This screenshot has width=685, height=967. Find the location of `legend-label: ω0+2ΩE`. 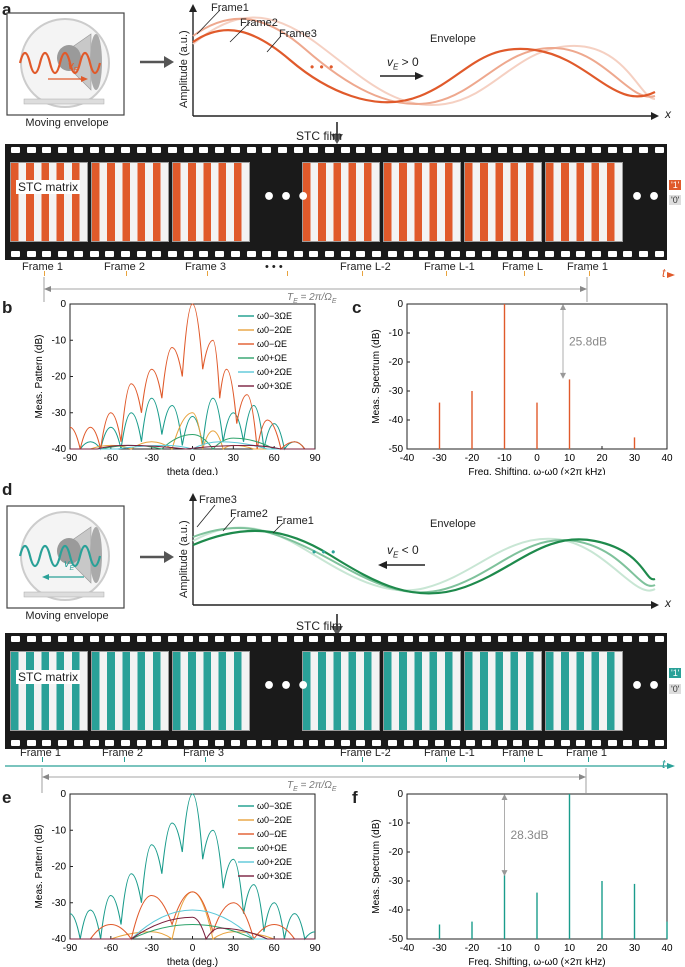

legend-label: ω0+2ΩE is located at coordinates (274, 372).